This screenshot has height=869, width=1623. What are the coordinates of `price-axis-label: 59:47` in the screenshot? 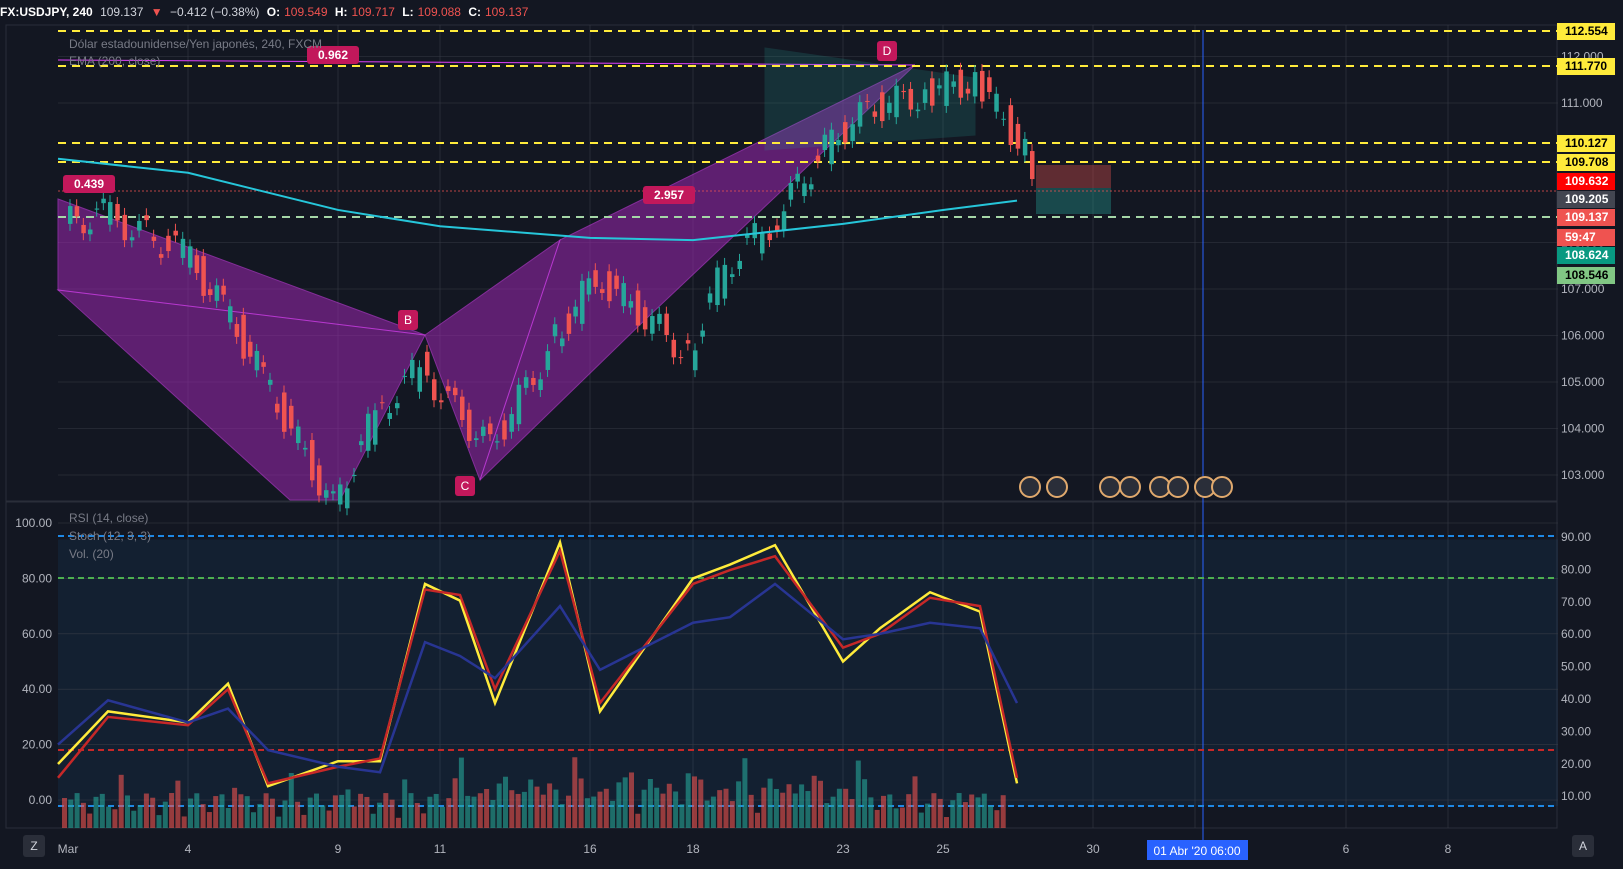 It's located at (1580, 237).